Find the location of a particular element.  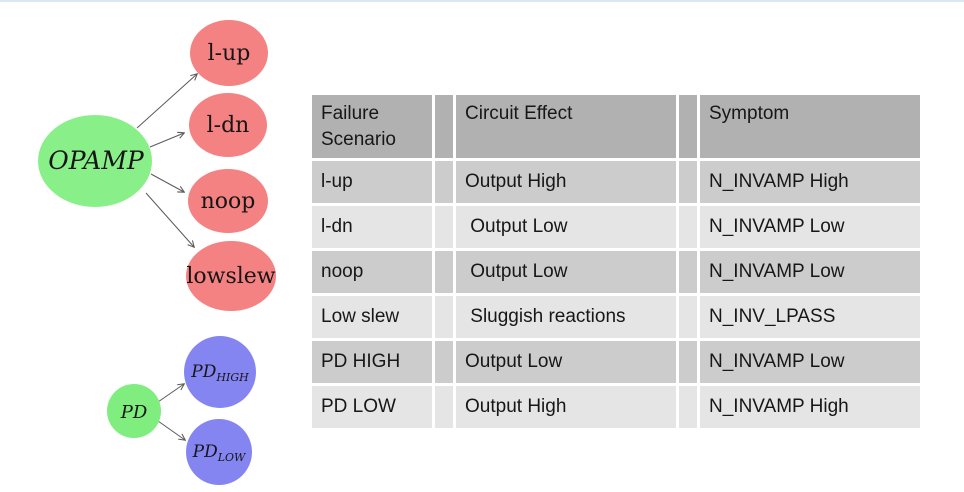

node-ldn-label: l-dn is located at coordinates (228, 125).